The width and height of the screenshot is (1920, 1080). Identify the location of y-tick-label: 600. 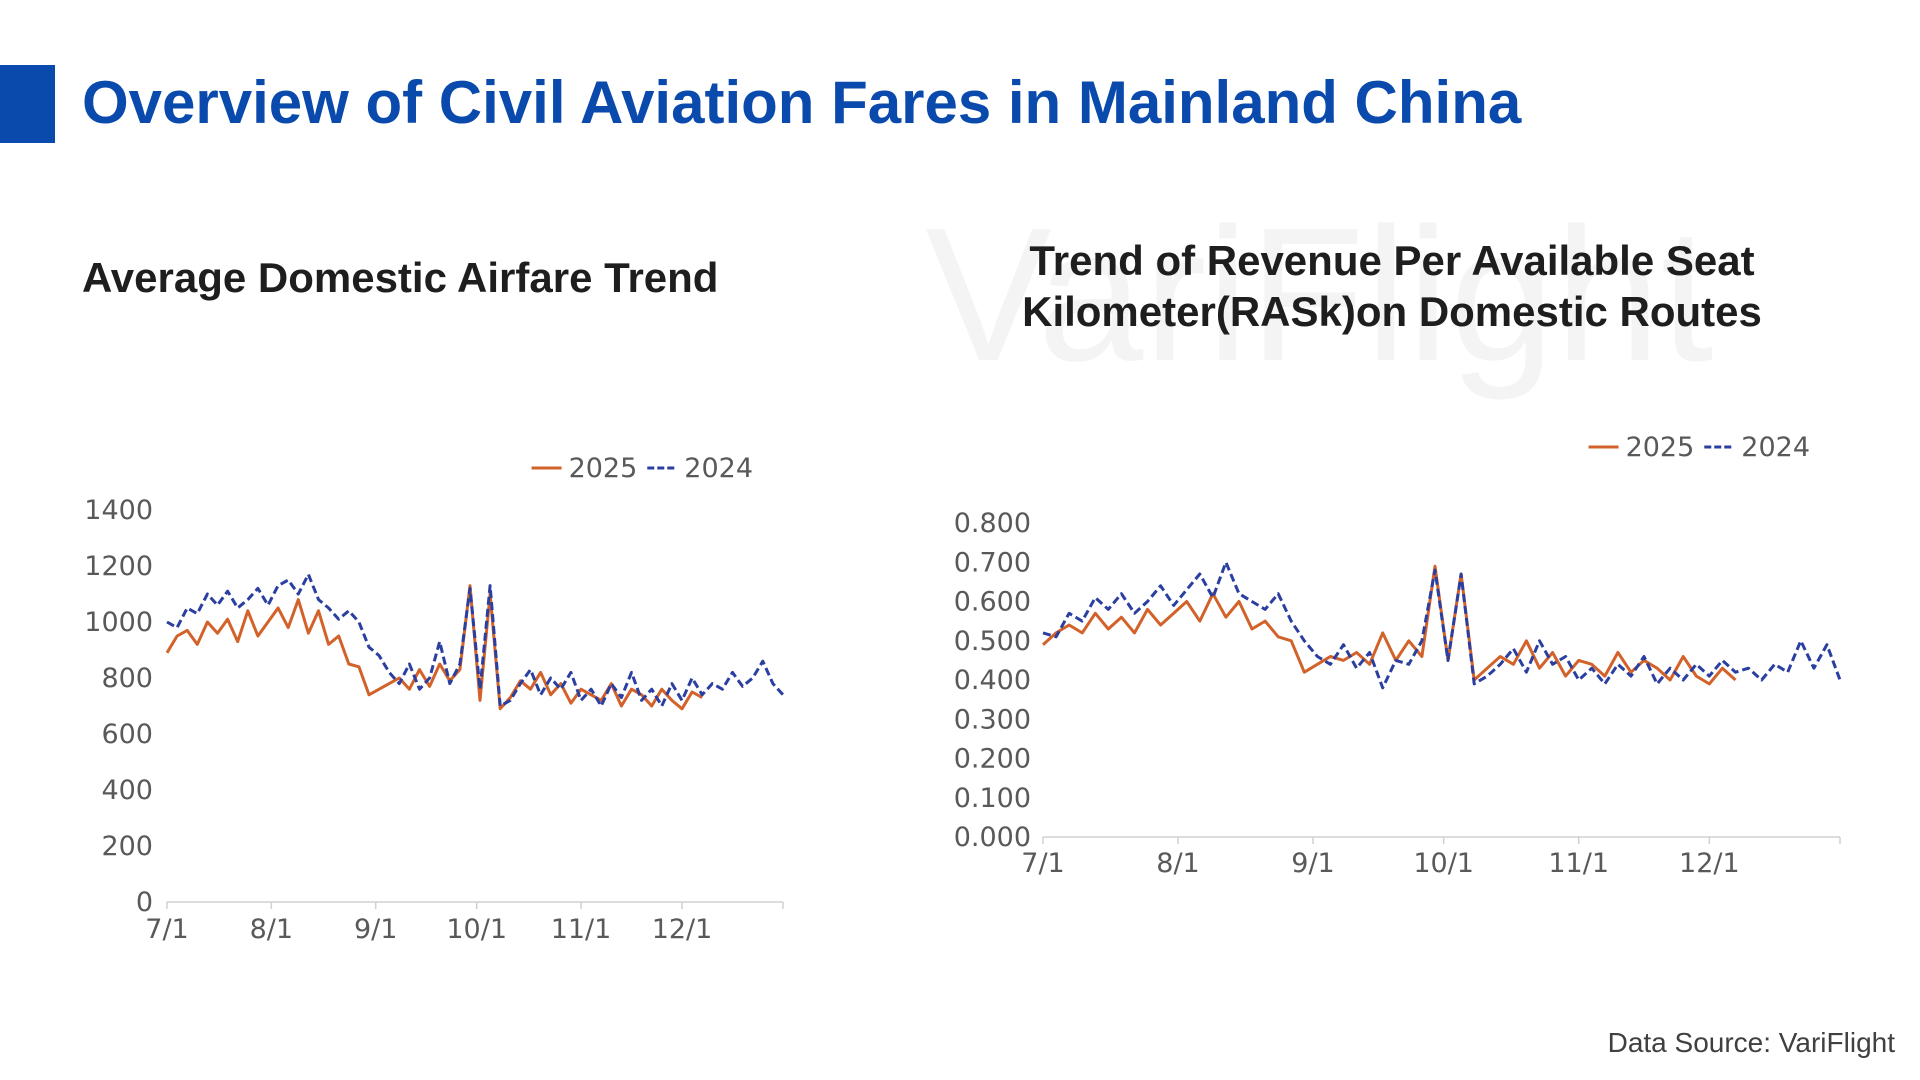
(127, 734).